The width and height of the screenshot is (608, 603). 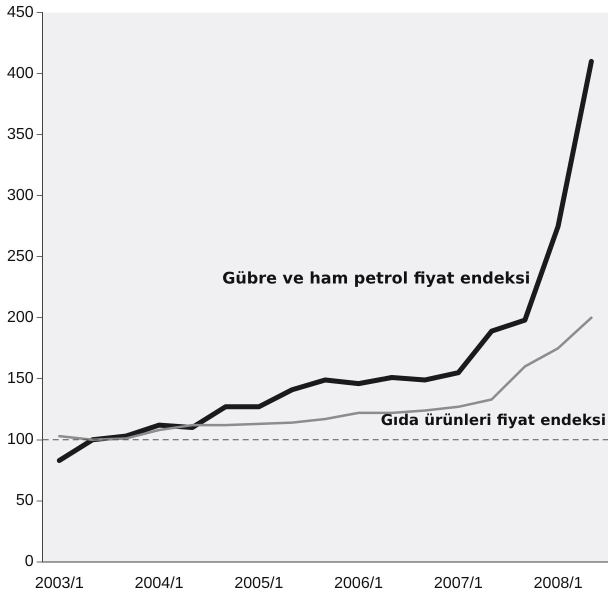 I want to click on y-tick-label: 250, so click(x=20, y=257).